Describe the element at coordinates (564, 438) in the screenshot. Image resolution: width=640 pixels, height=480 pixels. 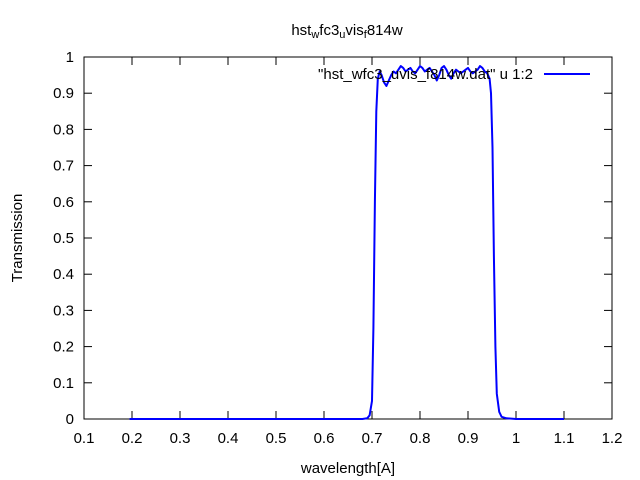
I see `x-tick-label: 1.1` at that location.